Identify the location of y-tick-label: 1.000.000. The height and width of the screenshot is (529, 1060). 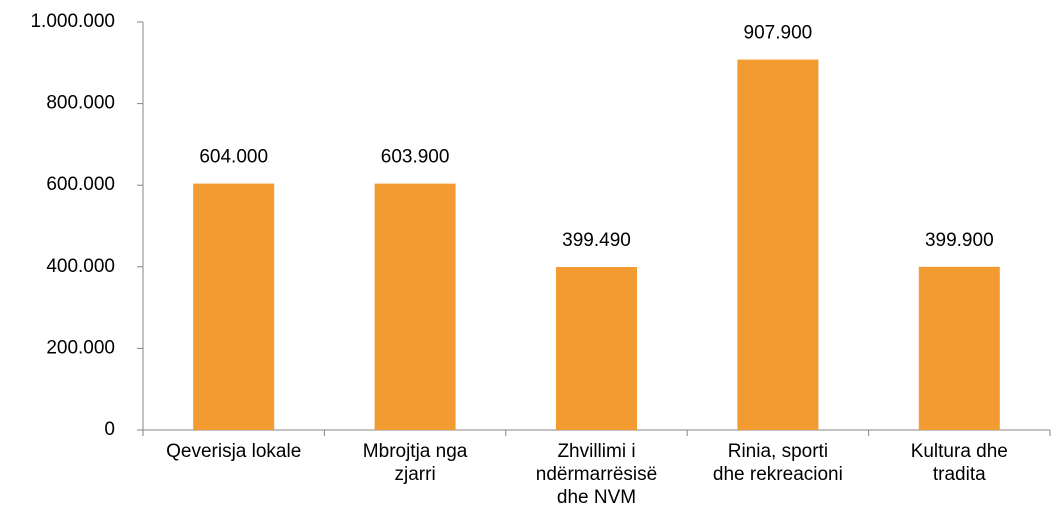
(72, 21).